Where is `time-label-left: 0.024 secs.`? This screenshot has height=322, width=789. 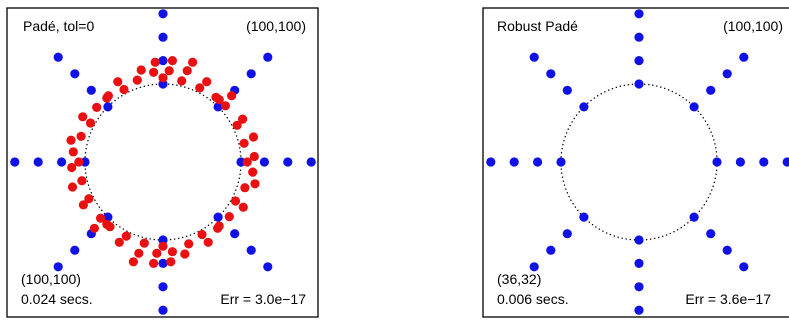 time-label-left: 0.024 secs. is located at coordinates (57, 299).